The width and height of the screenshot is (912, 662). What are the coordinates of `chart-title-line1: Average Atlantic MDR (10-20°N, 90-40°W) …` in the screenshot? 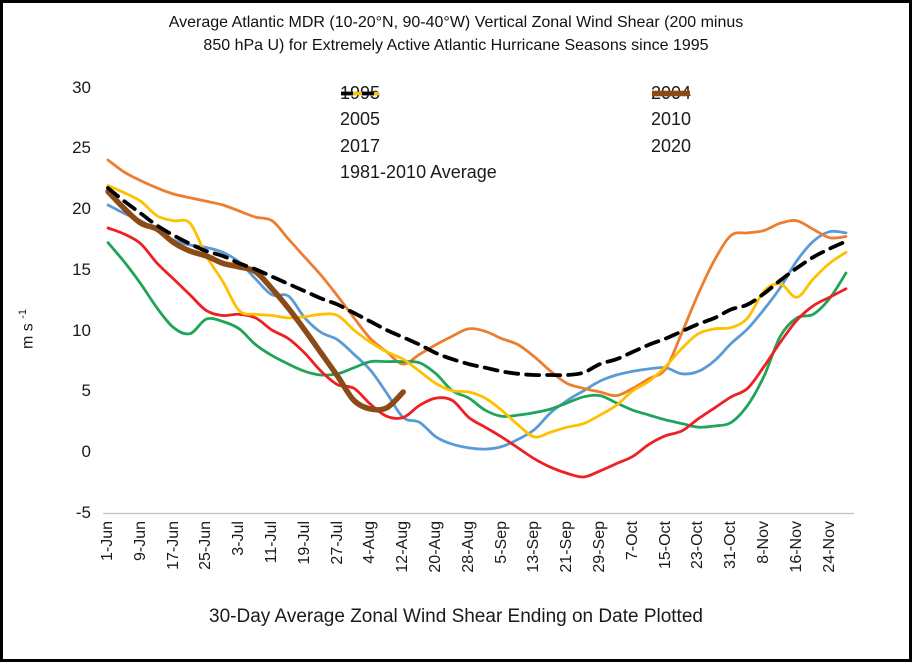 It's located at (456, 22).